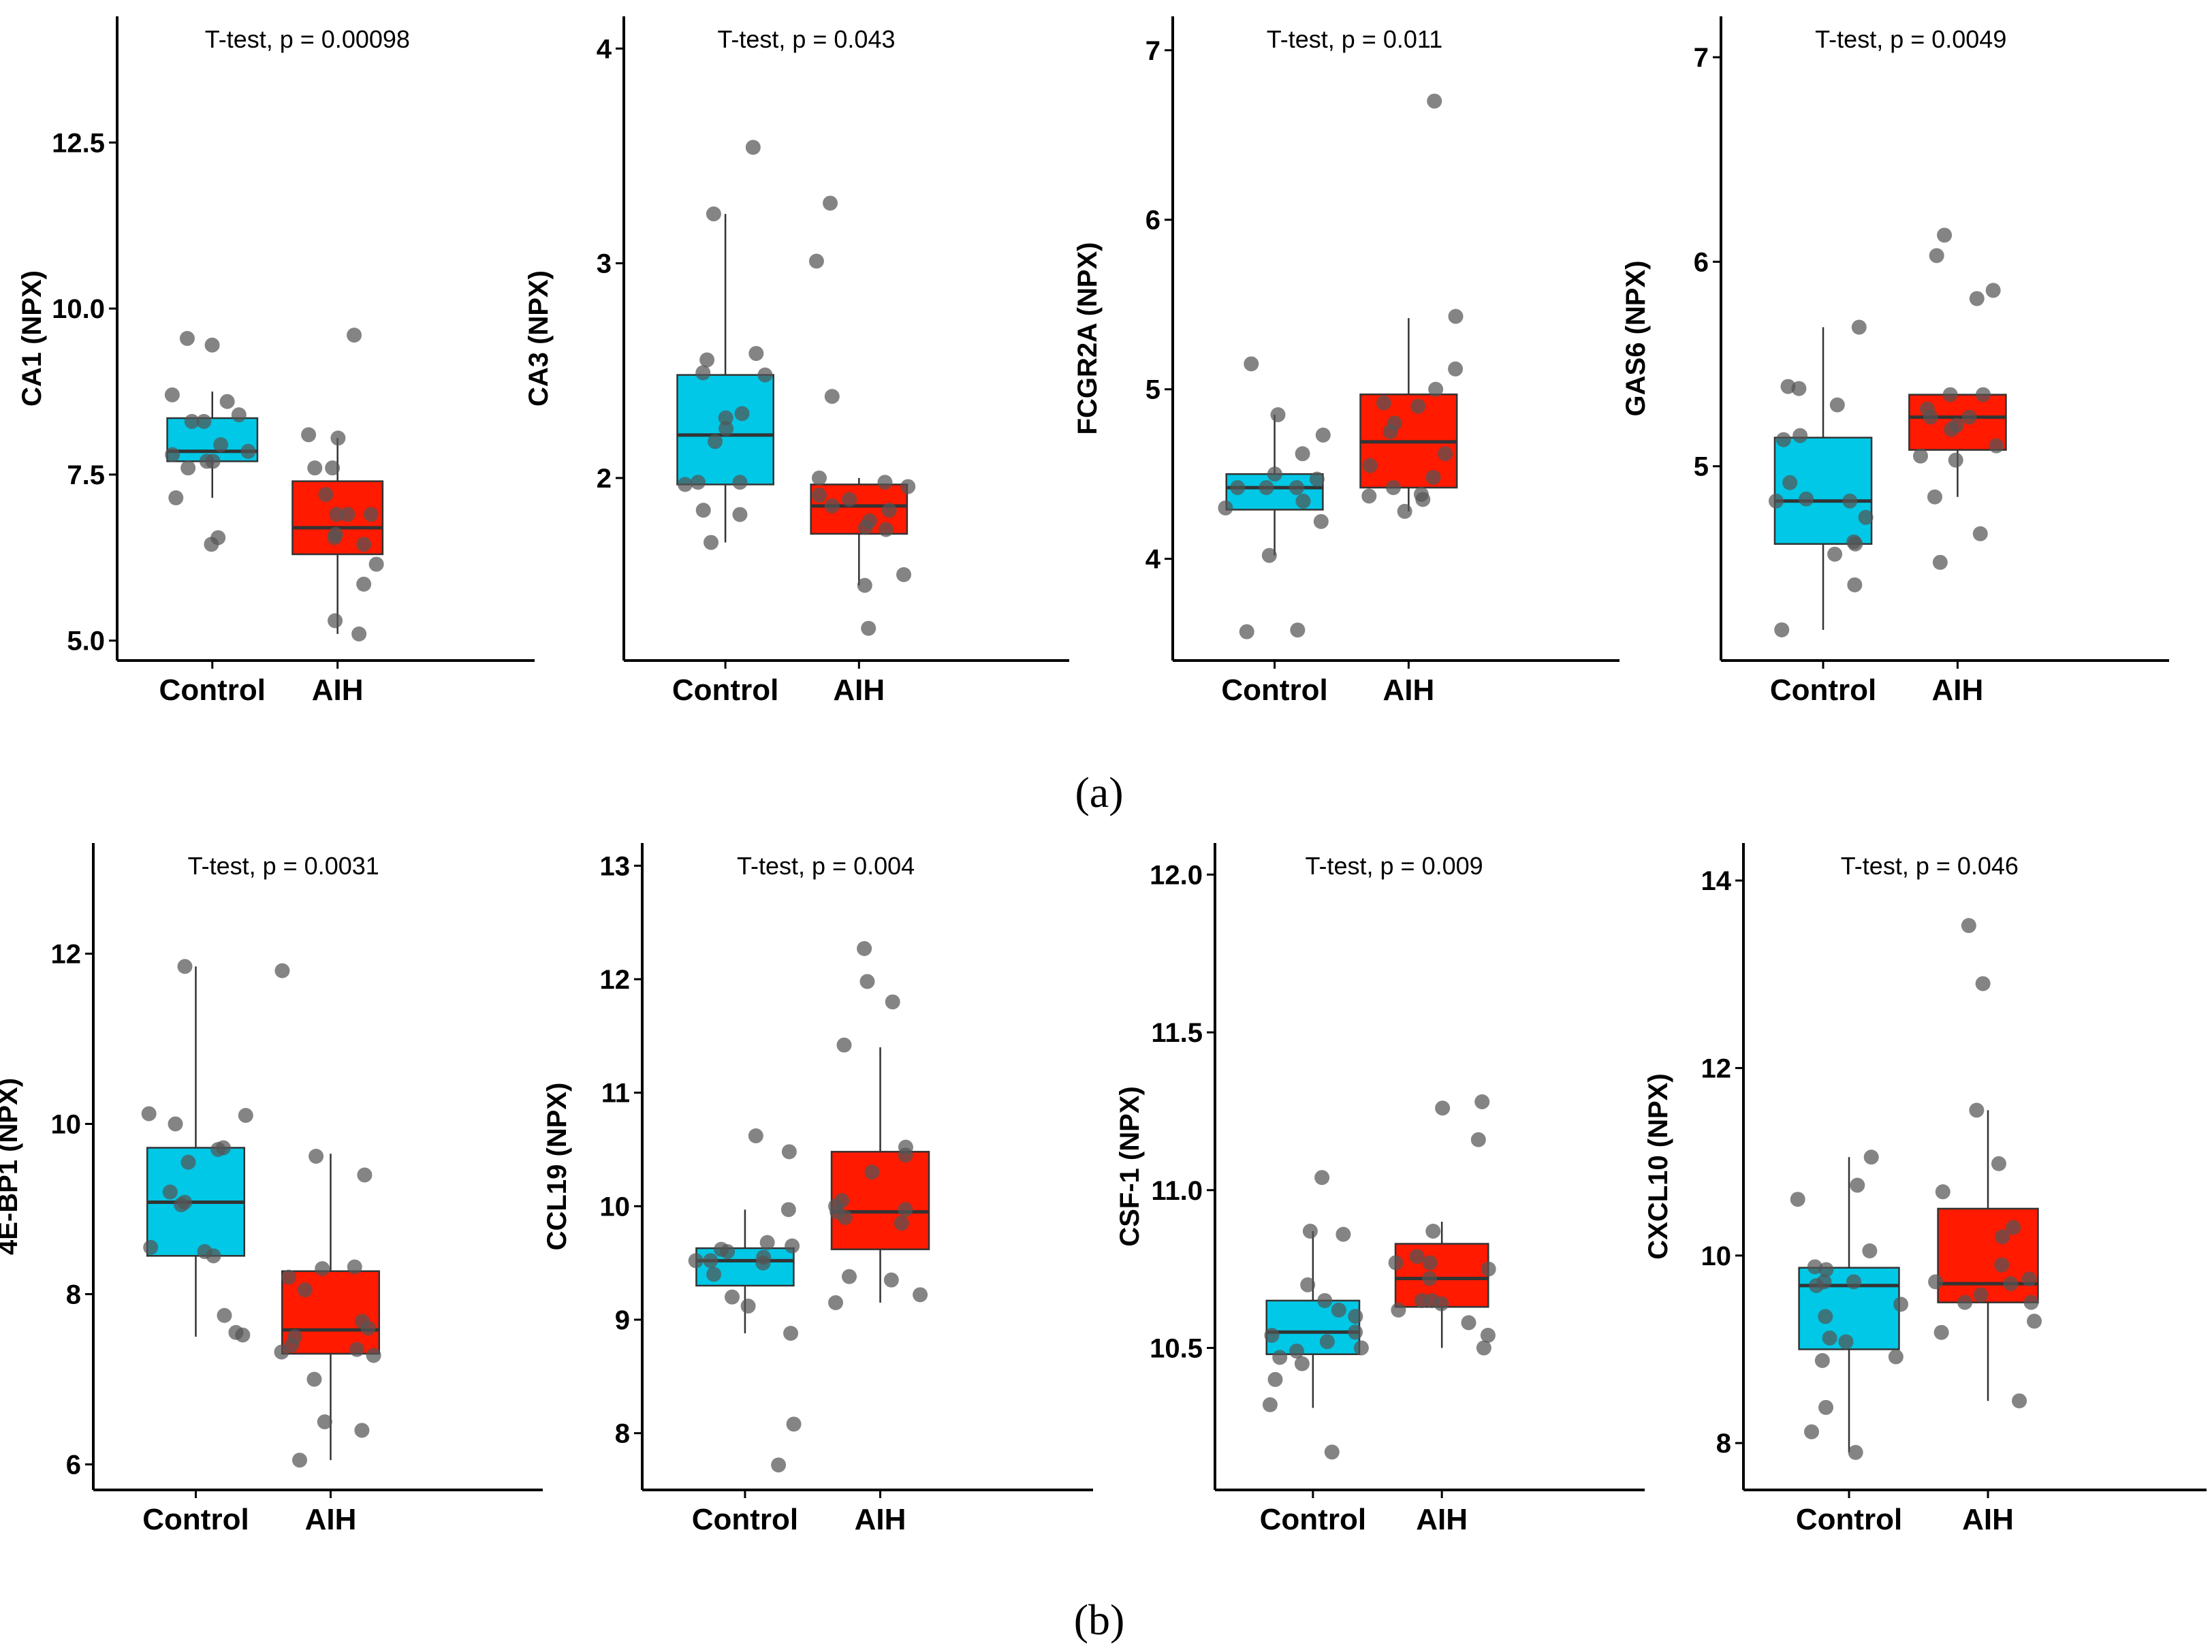 Image resolution: width=2212 pixels, height=1652 pixels. Describe the element at coordinates (78, 309) in the screenshot. I see `y-tick-label: 10.0` at that location.